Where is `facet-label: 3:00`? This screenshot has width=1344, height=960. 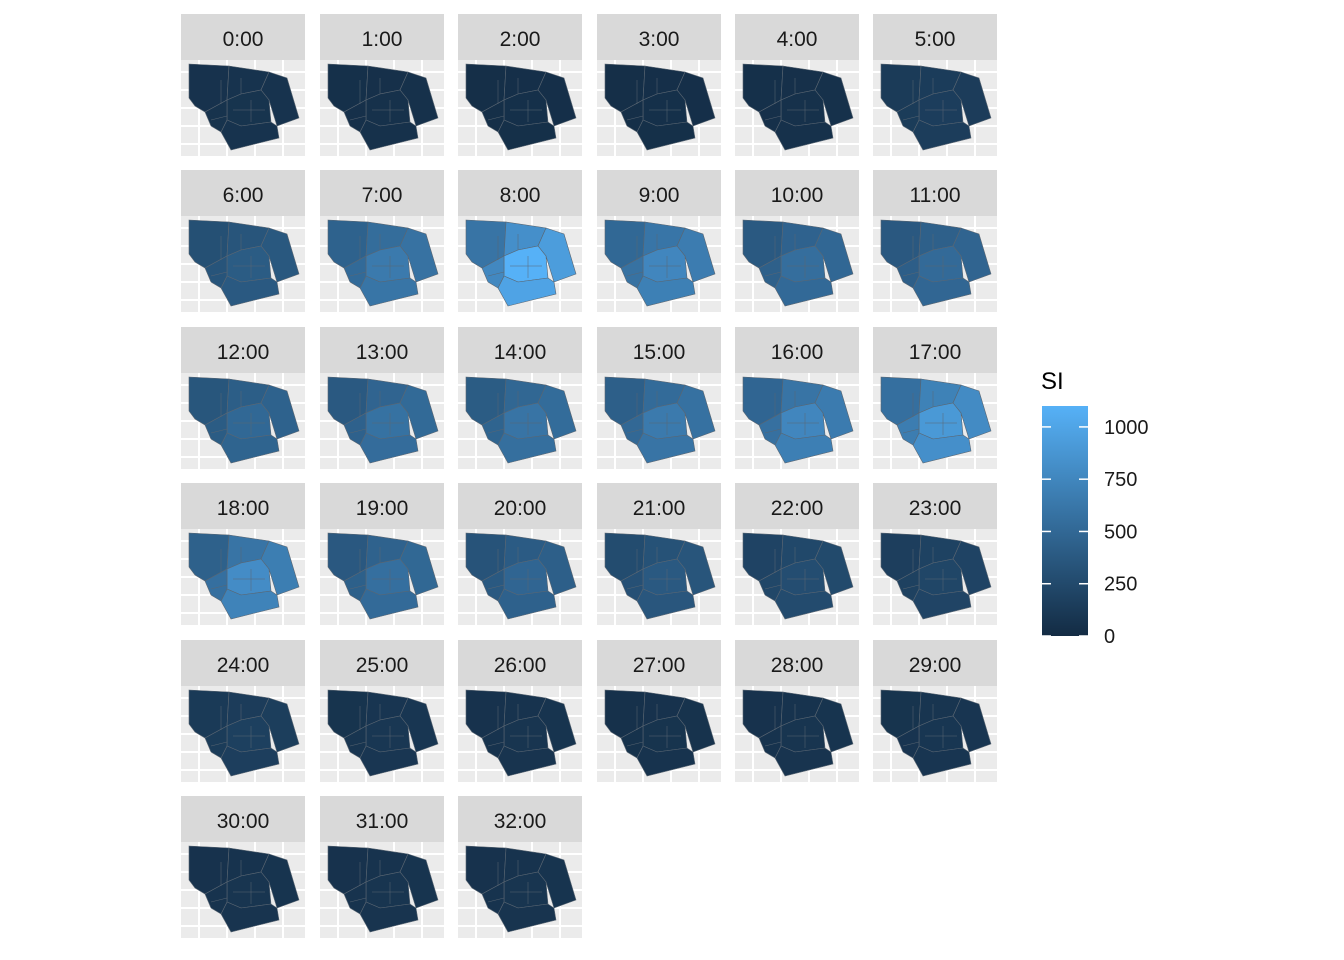
facet-label: 3:00 is located at coordinates (659, 39).